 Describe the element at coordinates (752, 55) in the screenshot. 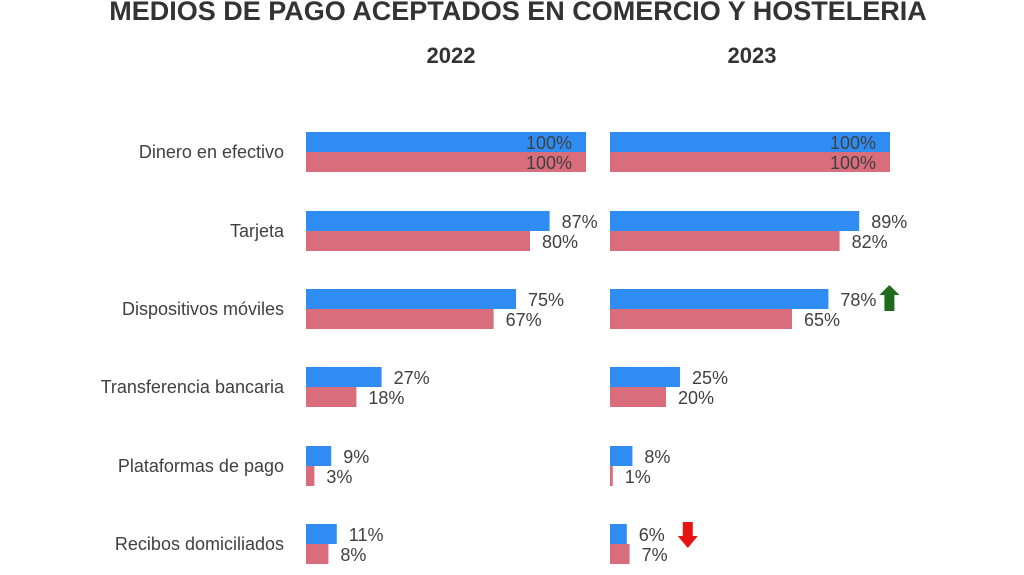

I see `panel-title-2023: 2023` at that location.